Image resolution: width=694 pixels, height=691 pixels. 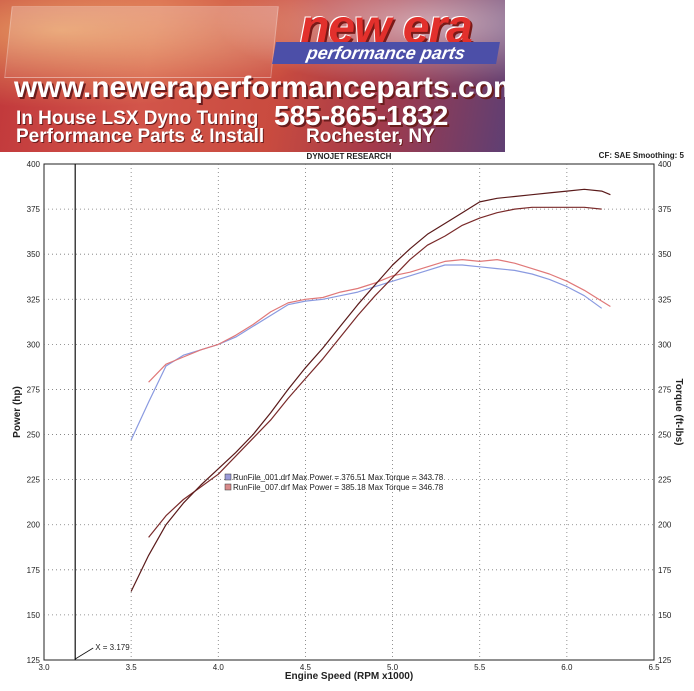 What do you see at coordinates (137, 118) in the screenshot?
I see `brand-service-line: In House LSX Dyno Tuning` at bounding box center [137, 118].